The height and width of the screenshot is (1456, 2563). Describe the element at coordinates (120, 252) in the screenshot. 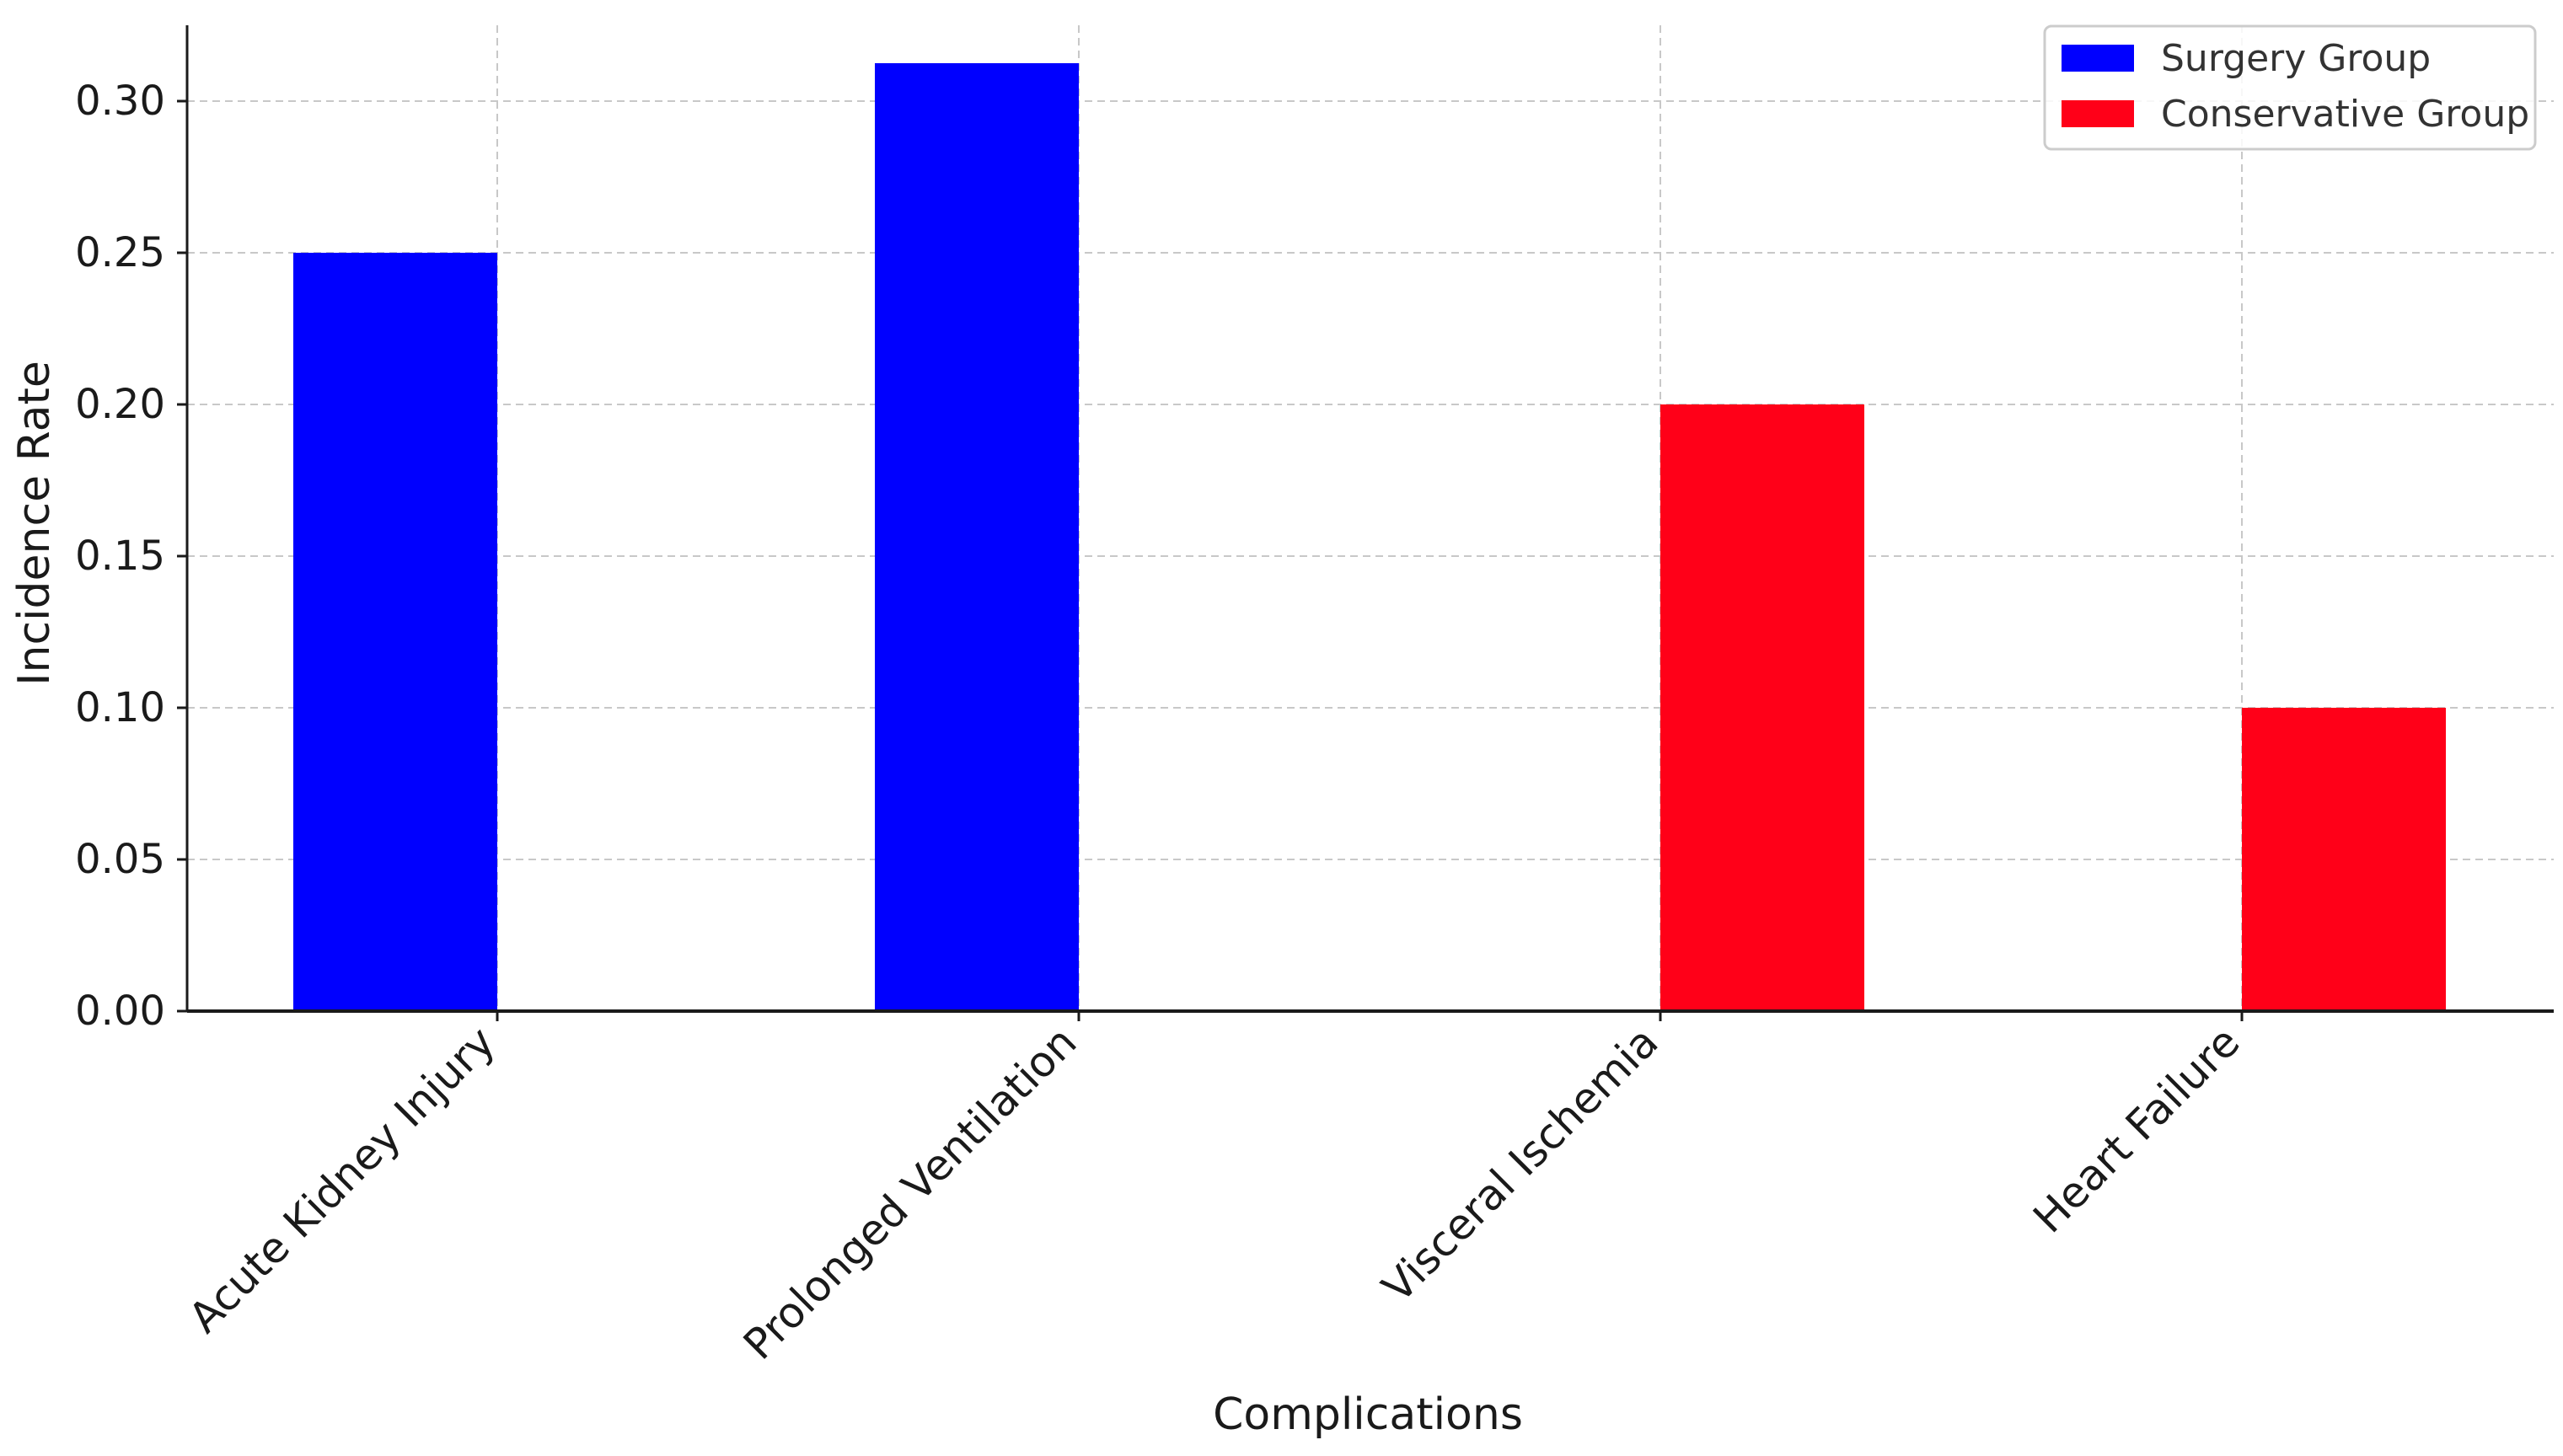

I see `y-tick-label: 0.25` at that location.